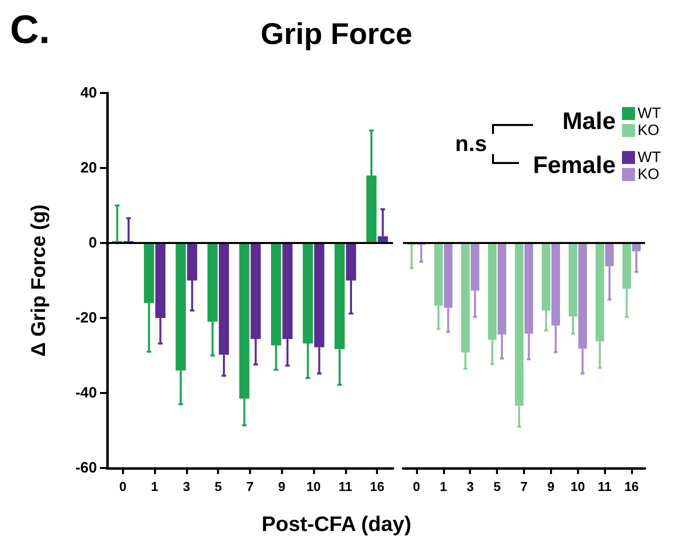 This screenshot has width=673, height=552. What do you see at coordinates (88, 93) in the screenshot?
I see `y-tick-label: 40` at bounding box center [88, 93].